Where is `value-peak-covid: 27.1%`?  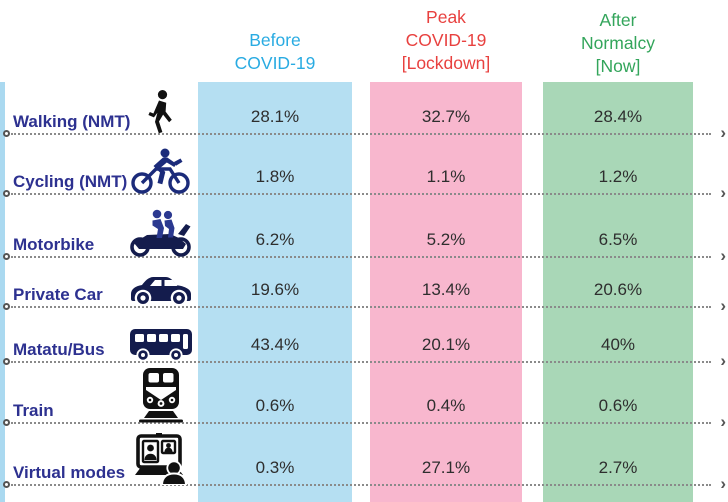 value-peak-covid: 27.1% is located at coordinates (446, 467).